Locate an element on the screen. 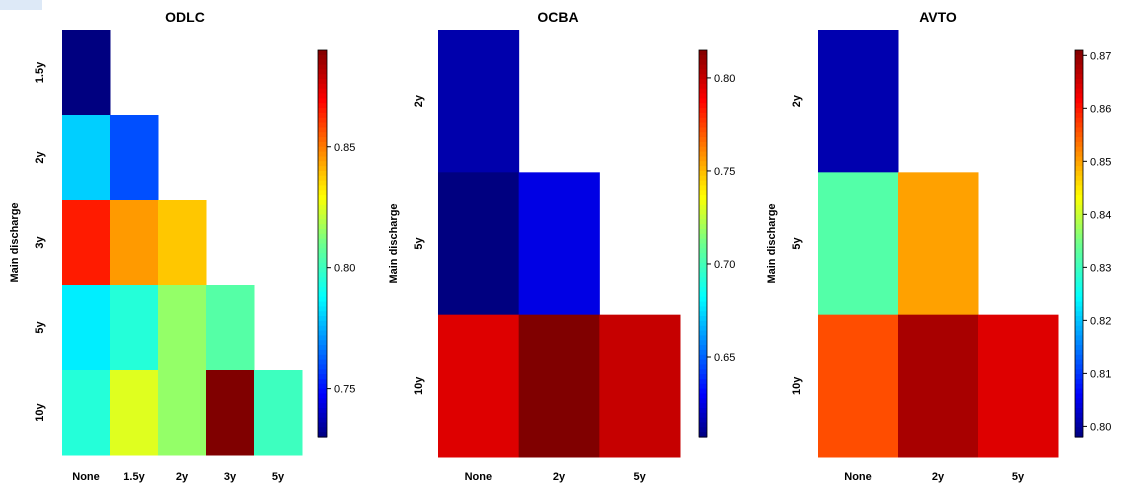  y-tick-label: 2y is located at coordinates (419, 100).